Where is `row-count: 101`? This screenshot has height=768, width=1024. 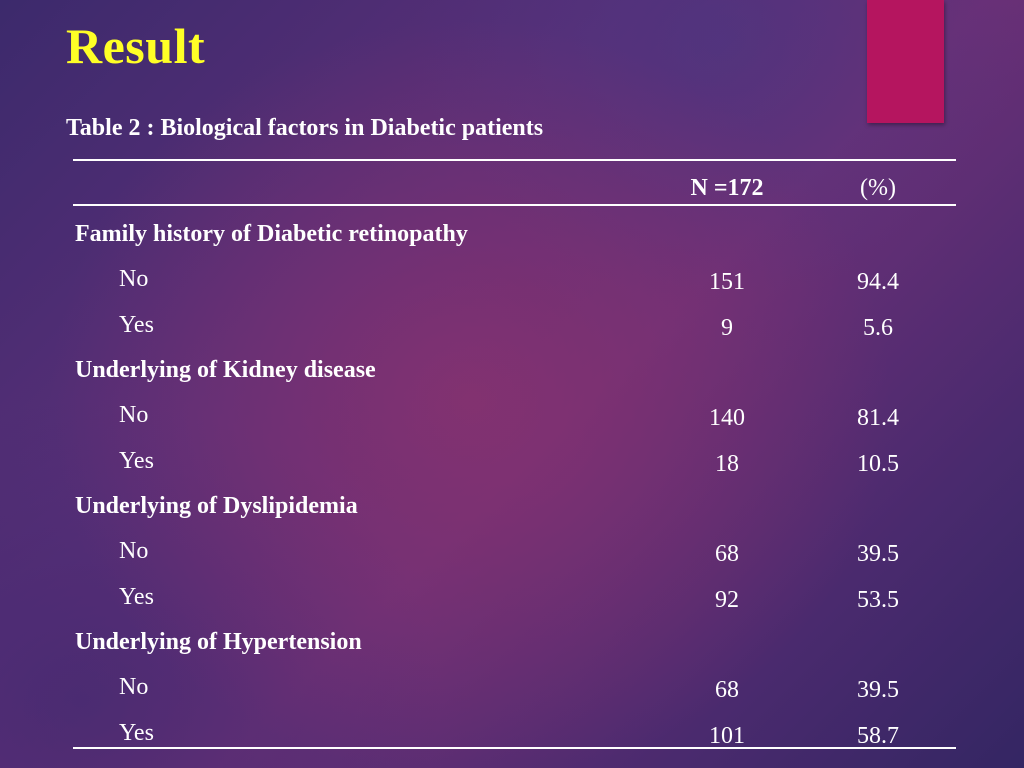
row-count: 101 is located at coordinates (727, 736).